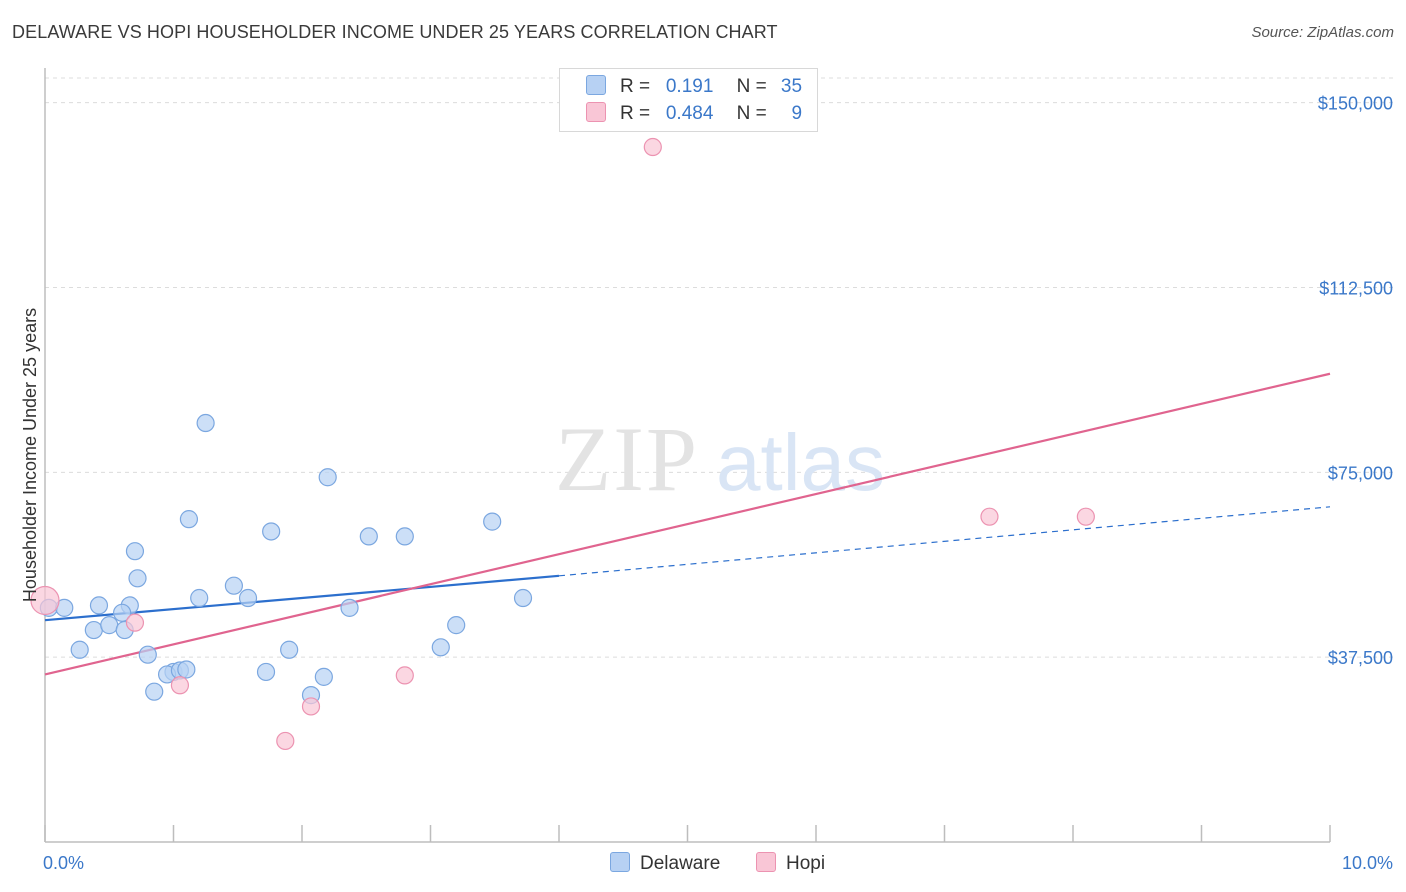  What do you see at coordinates (1356, 288) in the screenshot?
I see `y-tick-label: $112,500` at bounding box center [1356, 288].